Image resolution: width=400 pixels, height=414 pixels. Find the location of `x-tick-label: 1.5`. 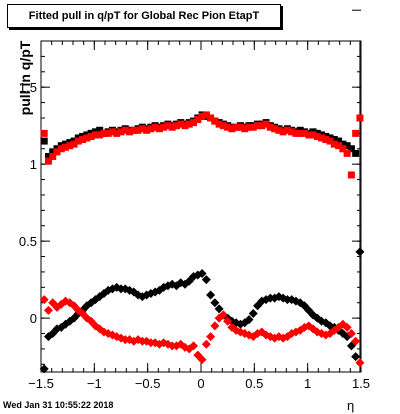

x-tick-label: 1.5 is located at coordinates (361, 383).